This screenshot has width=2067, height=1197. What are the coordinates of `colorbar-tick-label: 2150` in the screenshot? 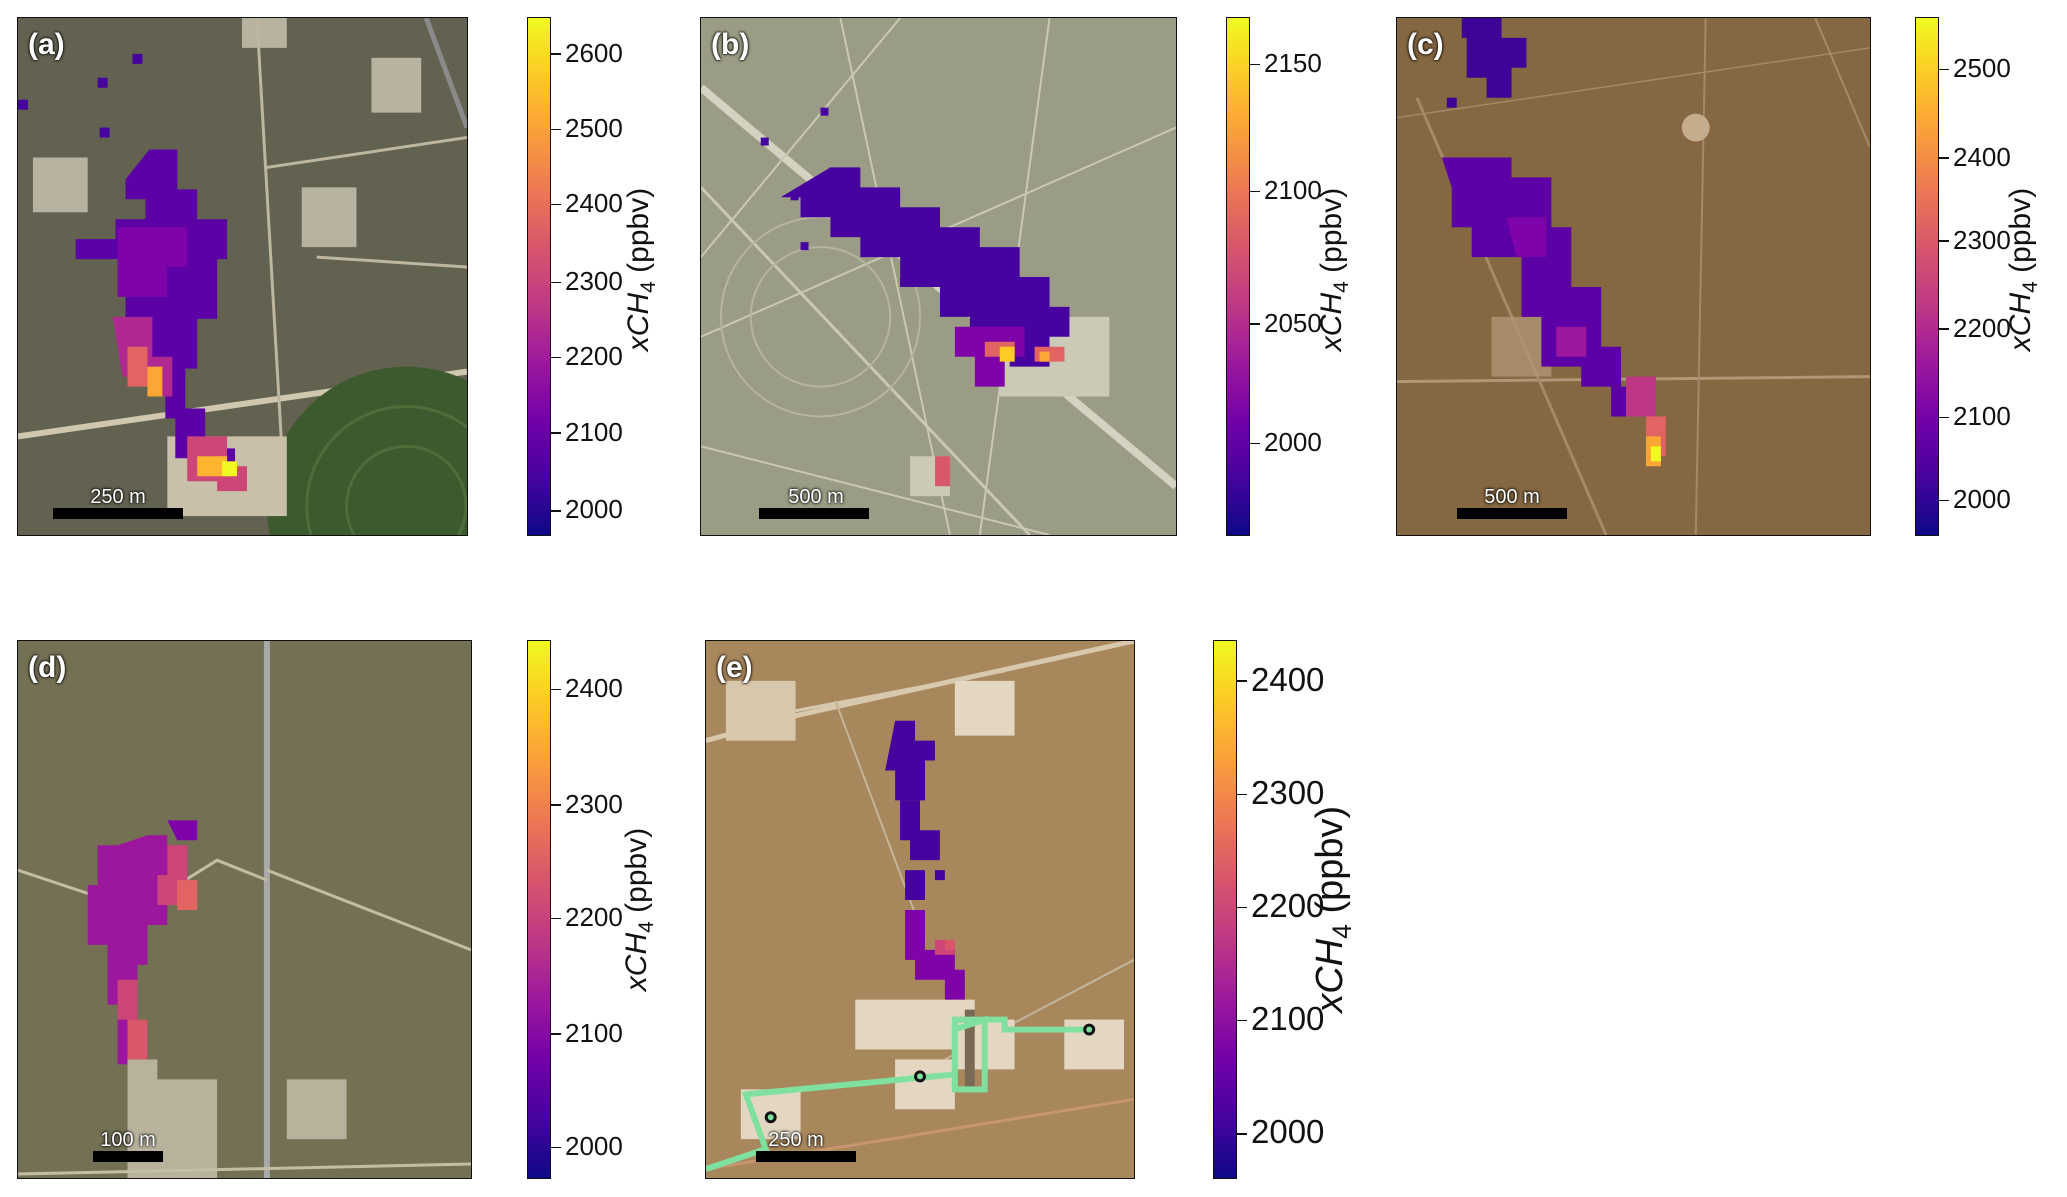 It's located at (1293, 63).